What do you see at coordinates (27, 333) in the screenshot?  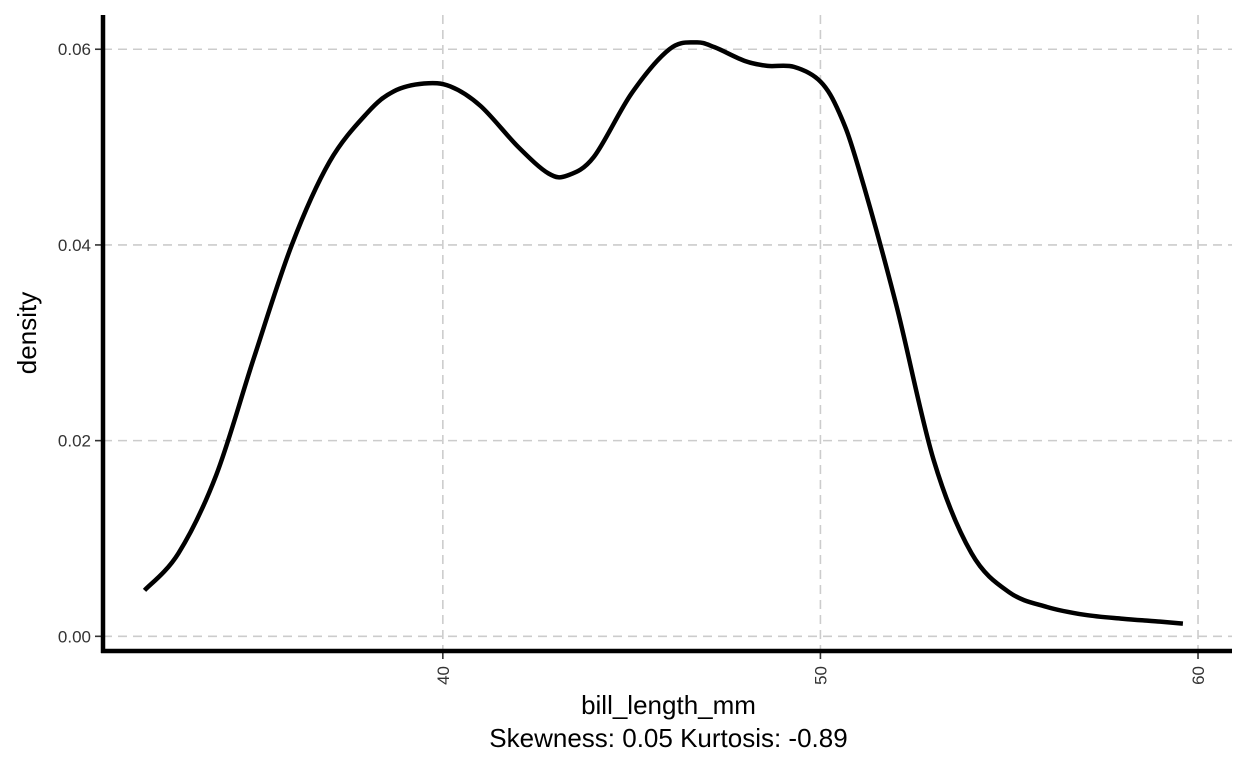 I see `y-axis-title: density` at bounding box center [27, 333].